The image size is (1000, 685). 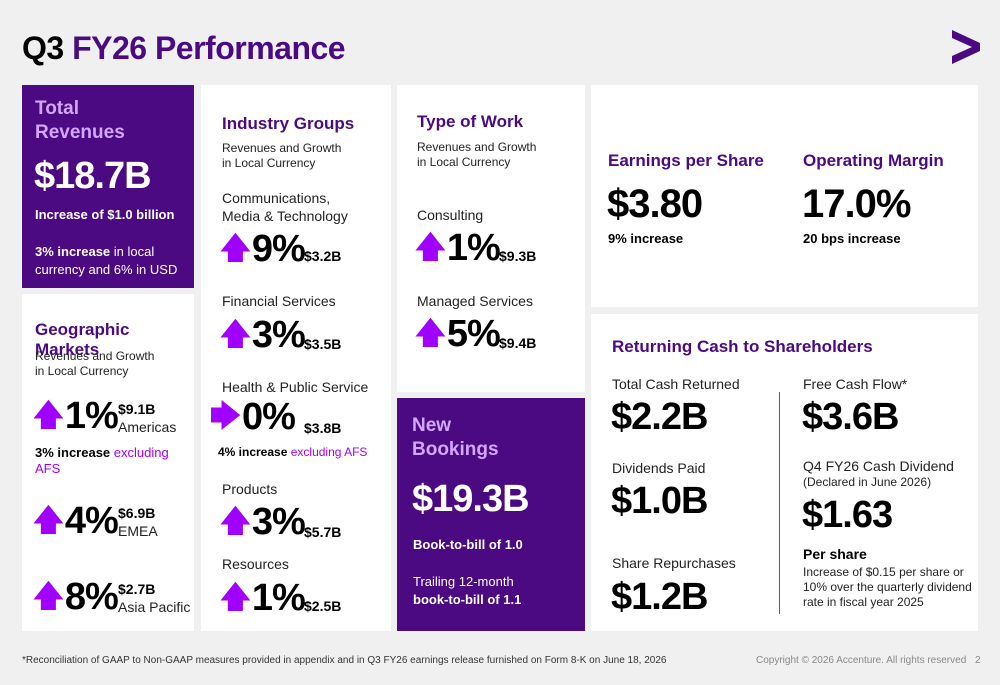 I want to click on operating-margin-heading: Operating Margin, so click(x=873, y=160).